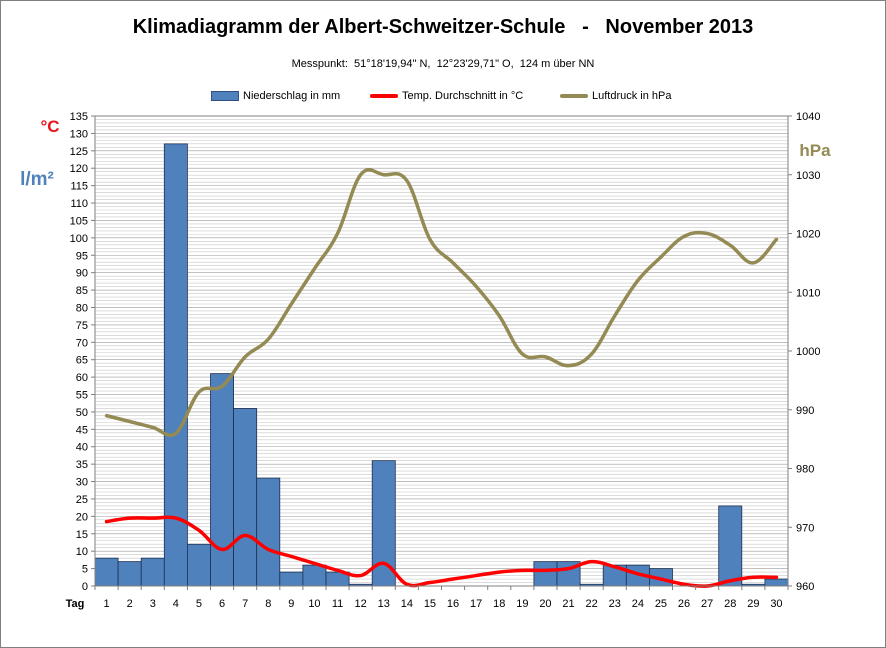  Describe the element at coordinates (568, 604) in the screenshot. I see `x-tick-label: 21` at that location.